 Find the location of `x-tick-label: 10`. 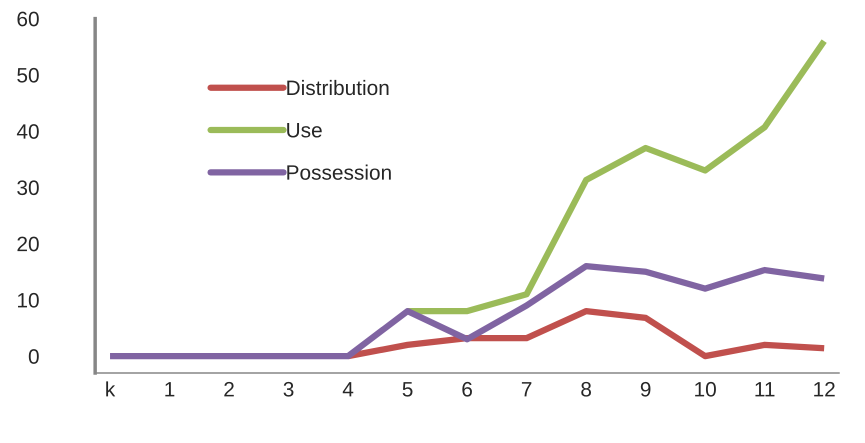

x-tick-label: 10 is located at coordinates (705, 389).